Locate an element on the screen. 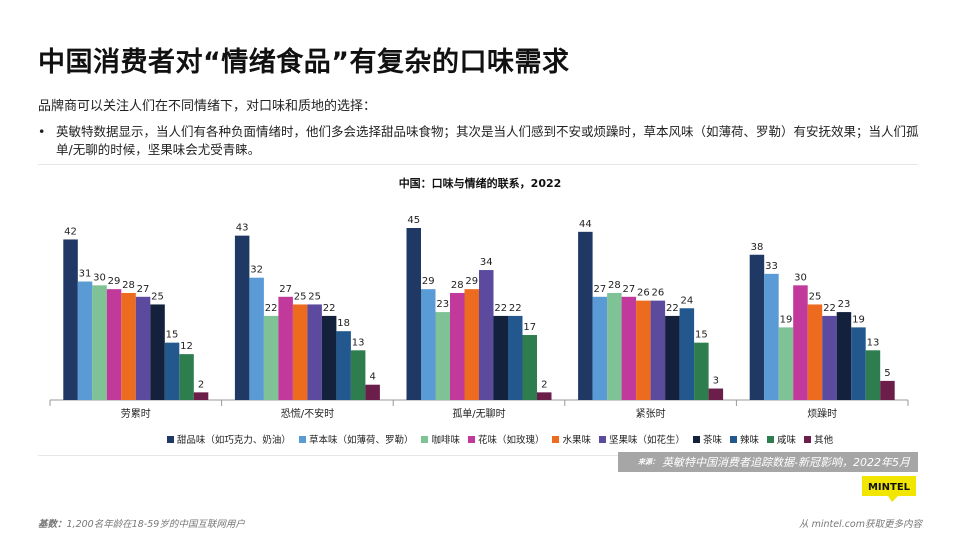 The height and width of the screenshot is (540, 960). legend-label: 茶味 is located at coordinates (713, 440).